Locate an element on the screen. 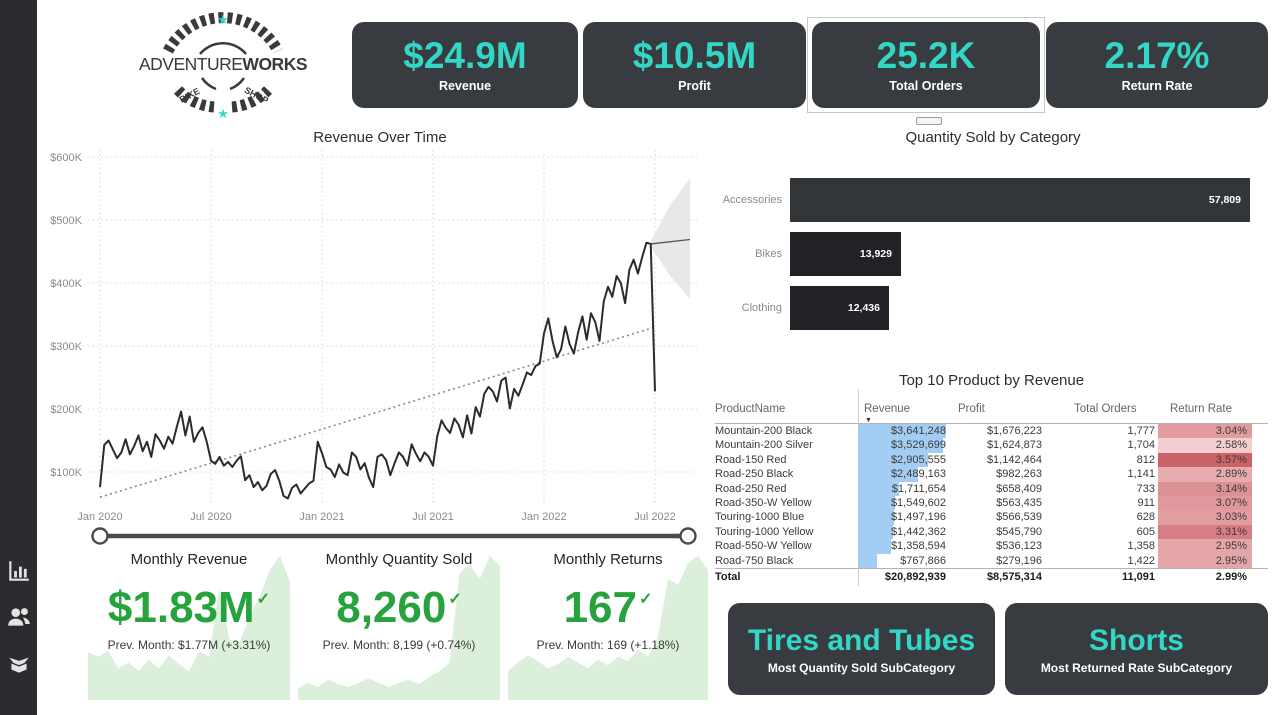 This screenshot has width=1276, height=715. table-header-return-rate: Return Rate is located at coordinates (1201, 409).